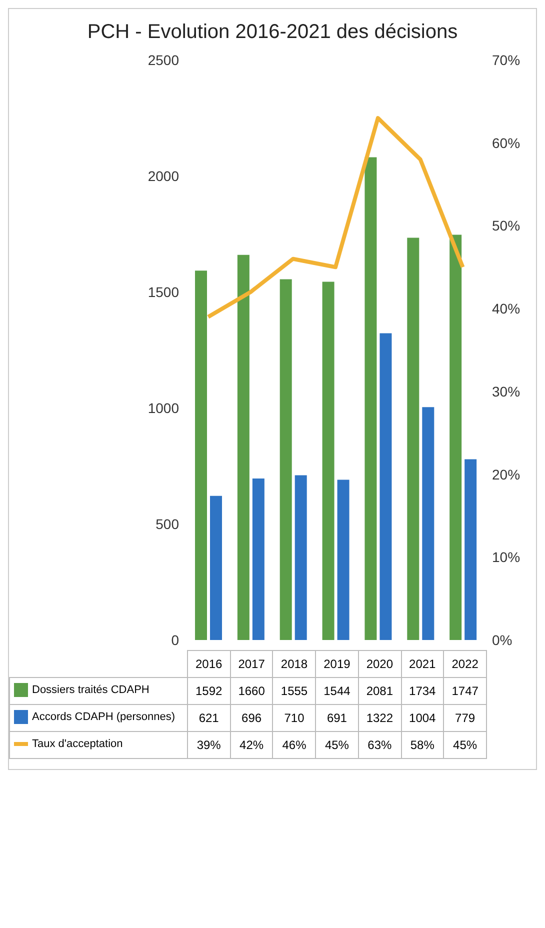 The height and width of the screenshot is (928, 545). What do you see at coordinates (422, 718) in the screenshot?
I see `data-label: 1004` at bounding box center [422, 718].